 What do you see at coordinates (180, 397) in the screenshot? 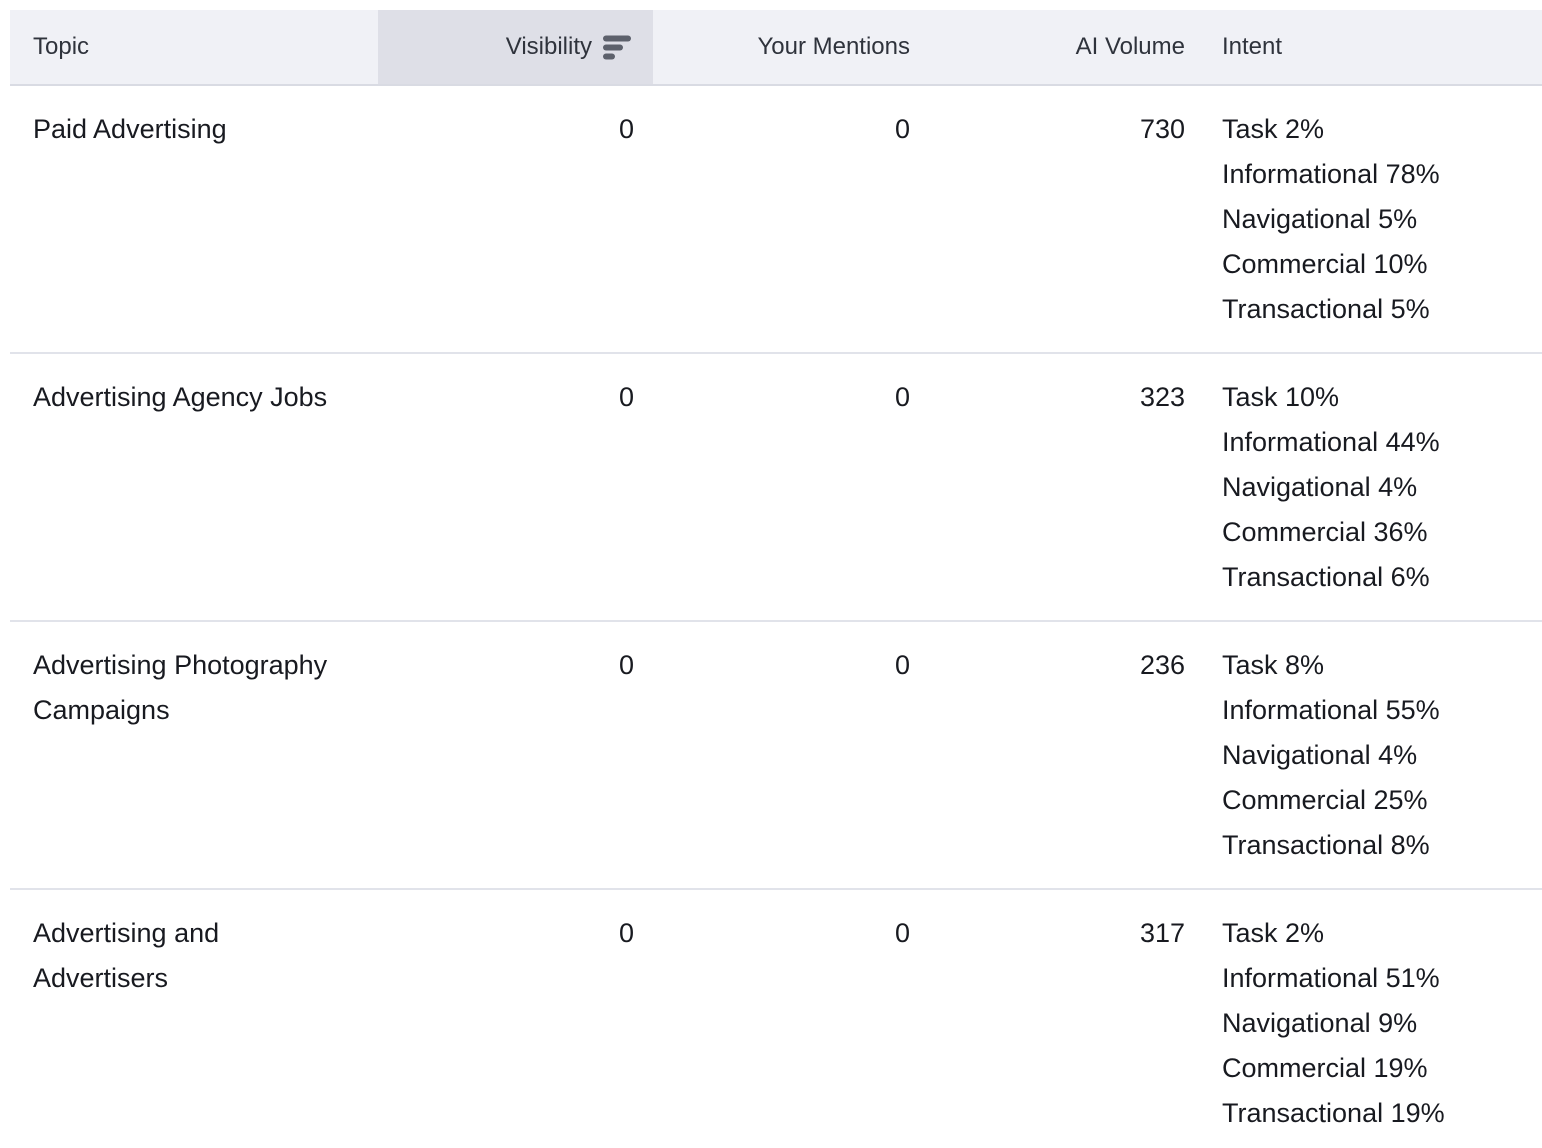
I see `topic-label: Advertising Agency Jobs` at bounding box center [180, 397].